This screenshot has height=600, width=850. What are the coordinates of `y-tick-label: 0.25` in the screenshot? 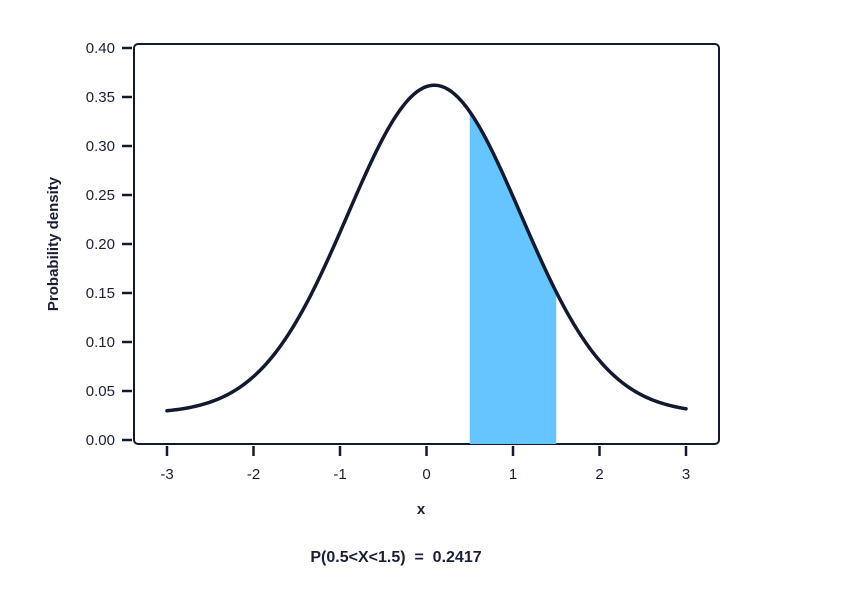 It's located at (100, 195).